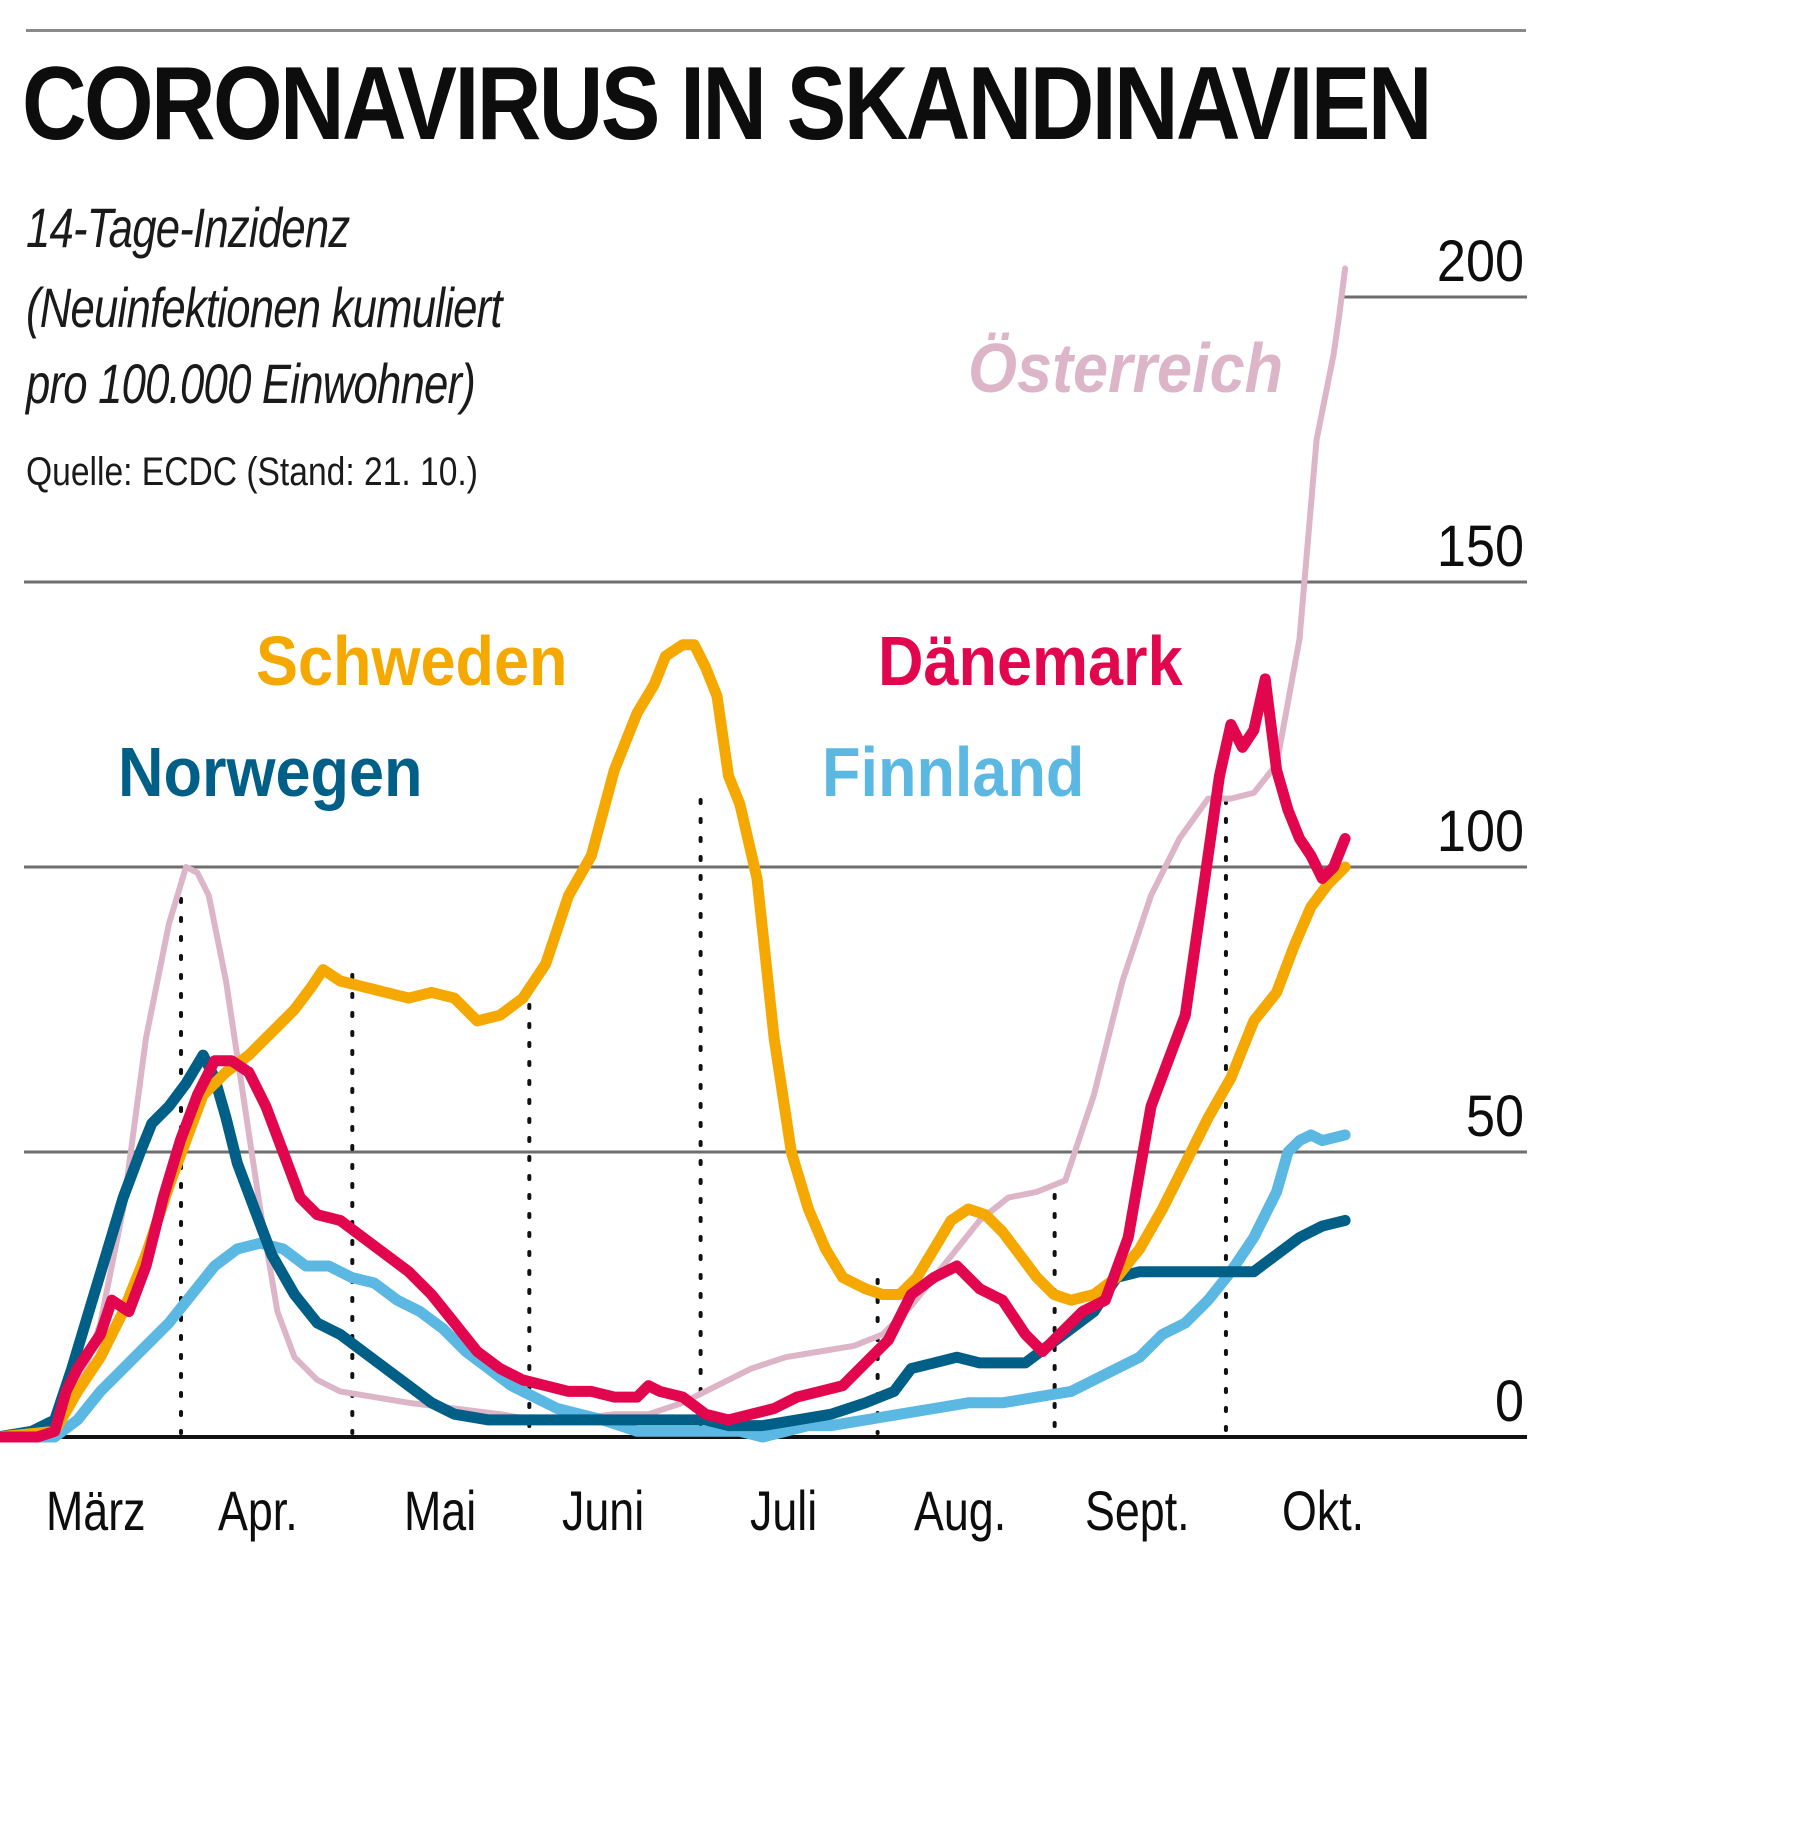 The width and height of the screenshot is (1800, 1830). What do you see at coordinates (440, 1510) in the screenshot?
I see `x-tick-label: Mai` at bounding box center [440, 1510].